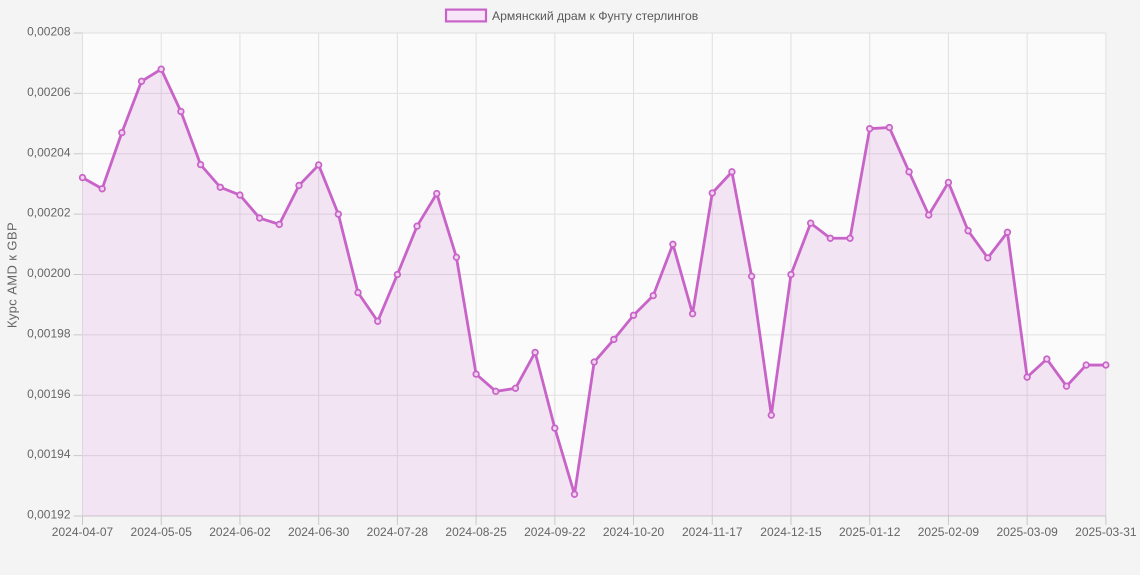 Image resolution: width=1140 pixels, height=575 pixels. What do you see at coordinates (1027, 532) in the screenshot?
I see `svg-text: 2025-03-09` at bounding box center [1027, 532].